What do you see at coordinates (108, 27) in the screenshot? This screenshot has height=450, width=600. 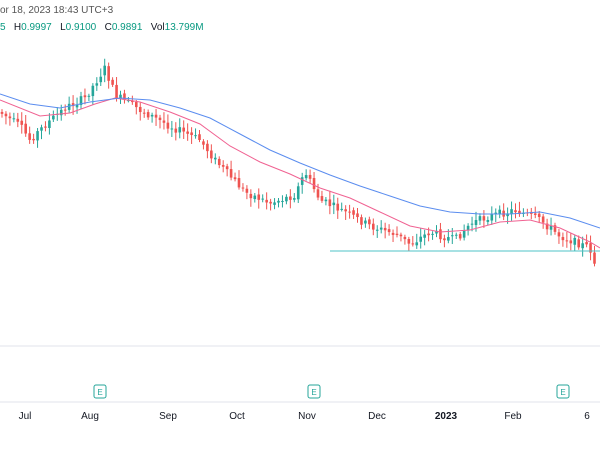 I see `close-label: C` at bounding box center [108, 27].